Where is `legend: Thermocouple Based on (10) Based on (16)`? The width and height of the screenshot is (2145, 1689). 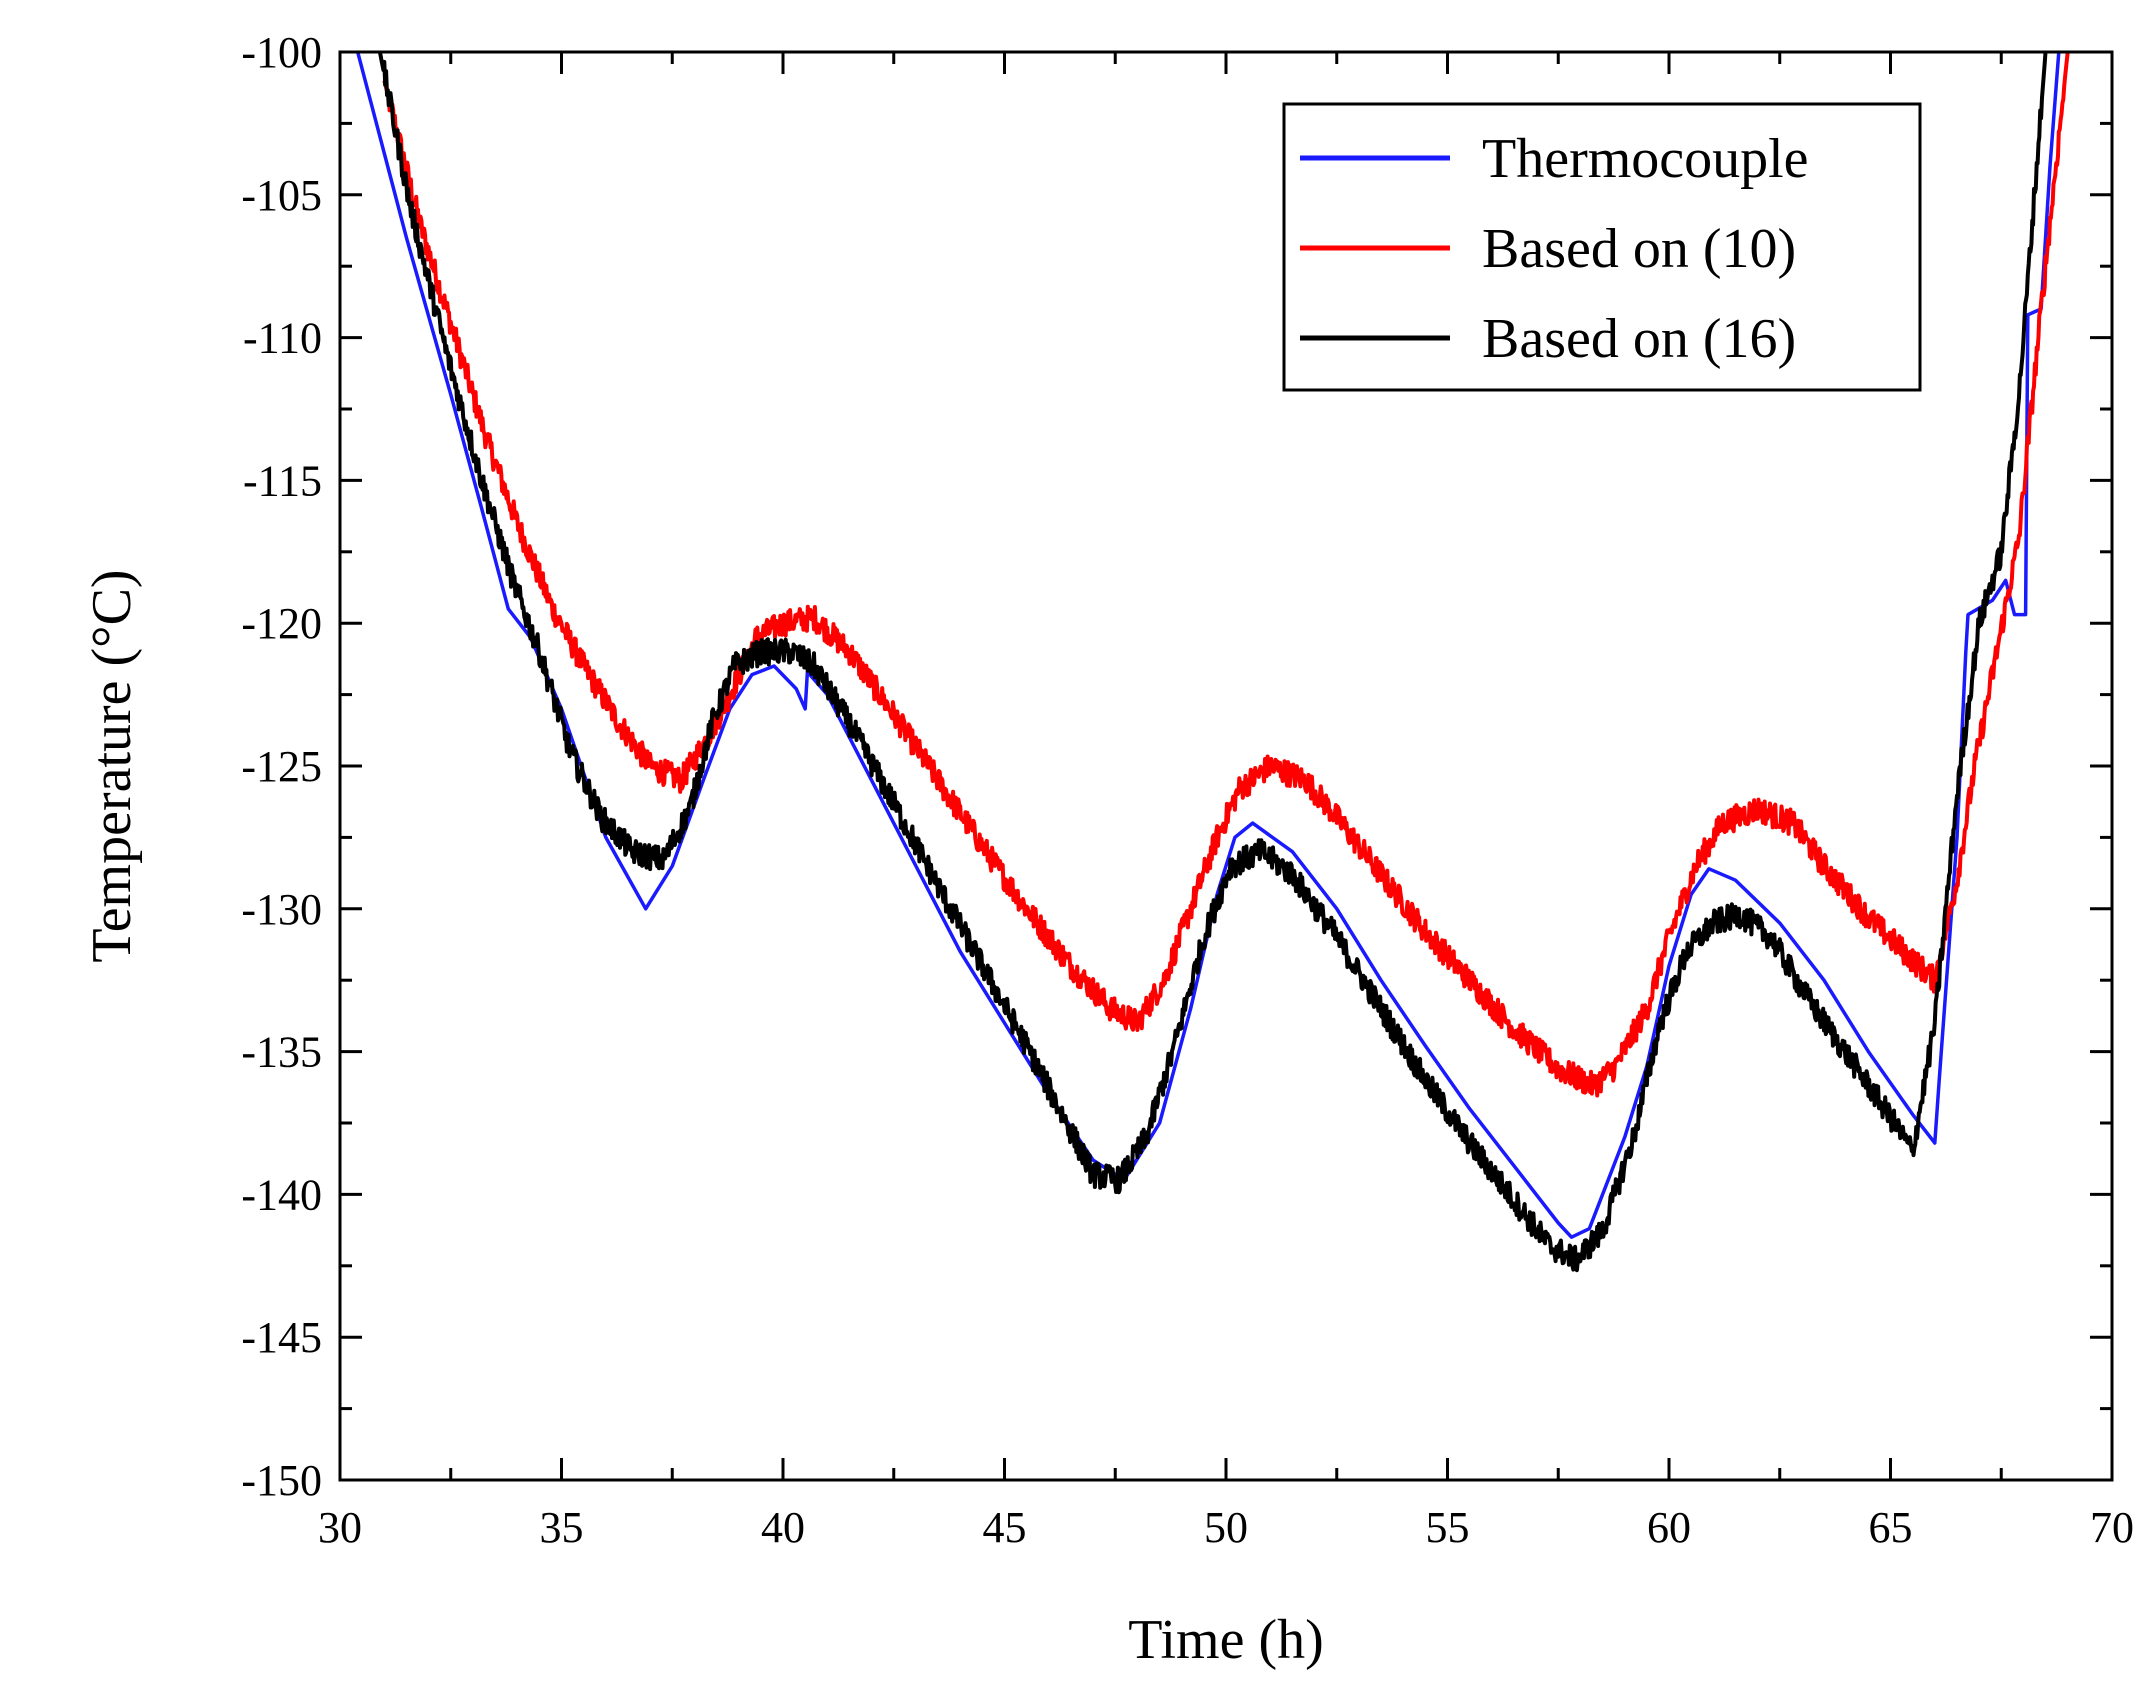 legend: Thermocouple Based on (10) Based on (16) is located at coordinates (1602, 247).